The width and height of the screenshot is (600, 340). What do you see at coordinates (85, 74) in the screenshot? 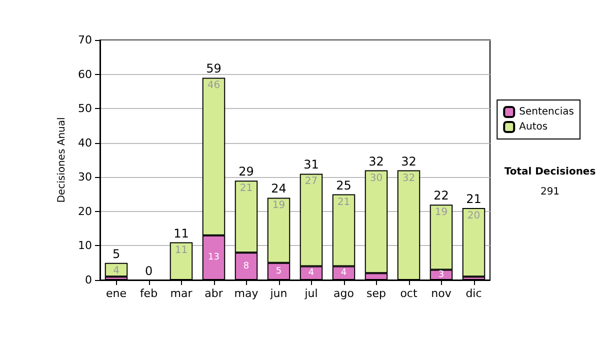
I see `y-tick-label: 60` at bounding box center [85, 74].